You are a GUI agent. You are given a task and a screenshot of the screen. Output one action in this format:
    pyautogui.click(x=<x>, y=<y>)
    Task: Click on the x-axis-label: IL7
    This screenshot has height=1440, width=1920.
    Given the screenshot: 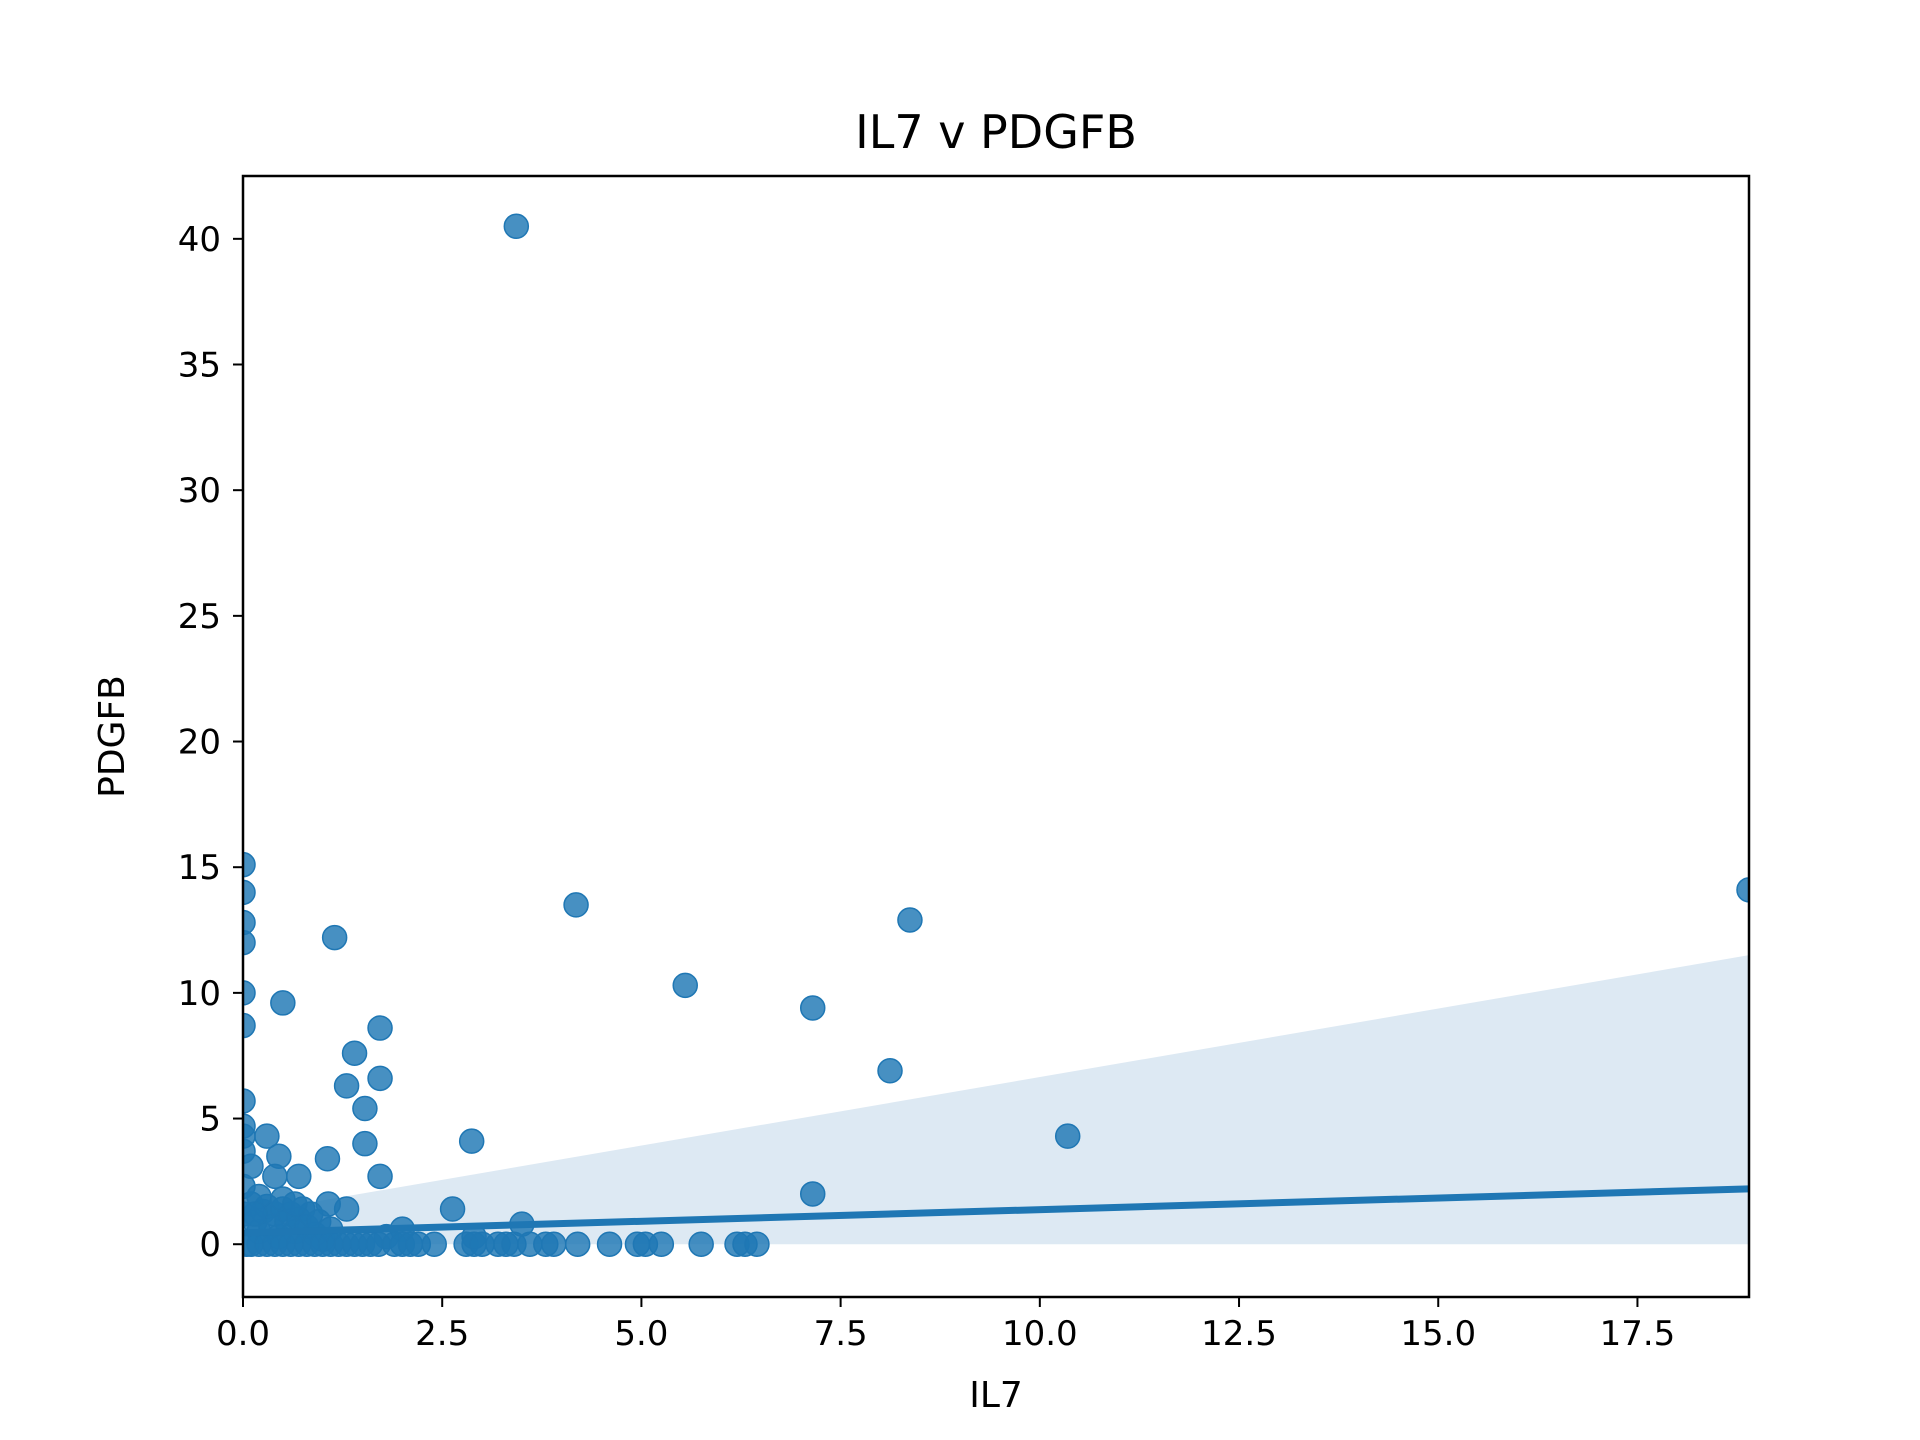 What is the action you would take?
    pyautogui.click(x=996, y=1395)
    